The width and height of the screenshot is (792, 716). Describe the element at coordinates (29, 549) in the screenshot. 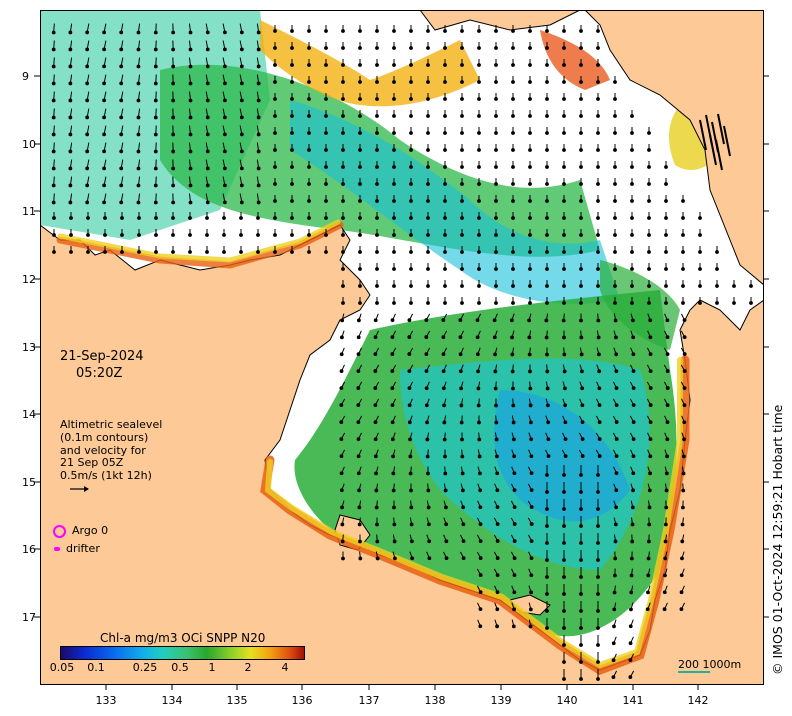

I see `lat-tick-label: 16` at that location.